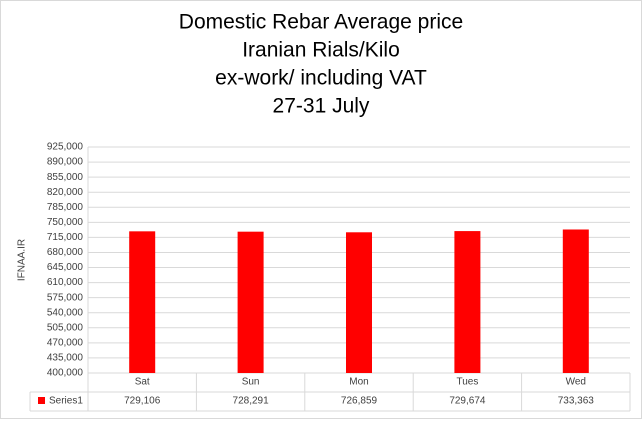 The width and height of the screenshot is (642, 424). Describe the element at coordinates (65, 312) in the screenshot. I see `y-tick-label: 540,000` at that location.